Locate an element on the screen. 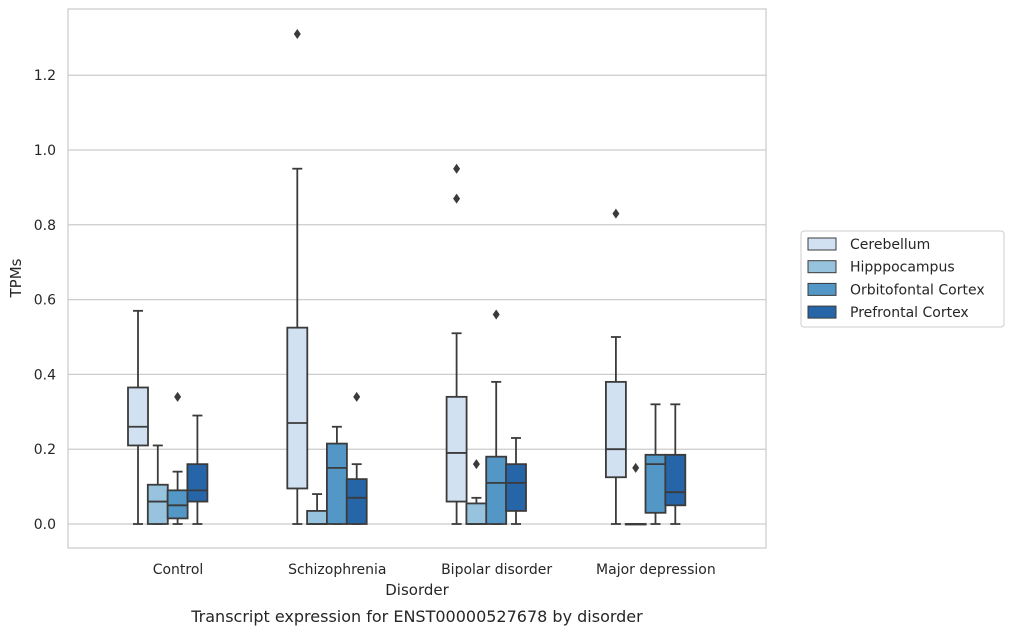 This screenshot has height=634, width=1014. legend-label: Cerebellum is located at coordinates (890, 245).